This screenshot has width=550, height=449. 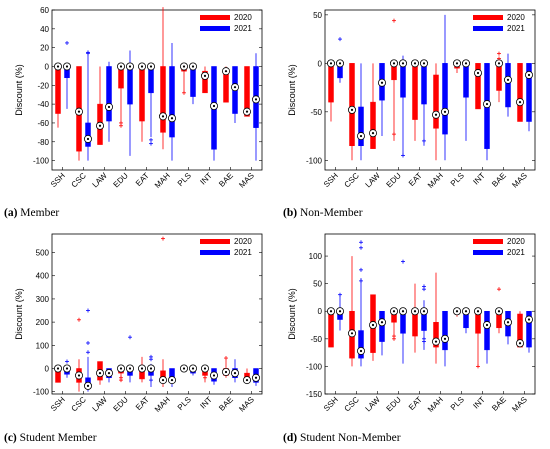 What do you see at coordinates (142, 403) in the screenshot?
I see `category-label: EAT` at bounding box center [142, 403].